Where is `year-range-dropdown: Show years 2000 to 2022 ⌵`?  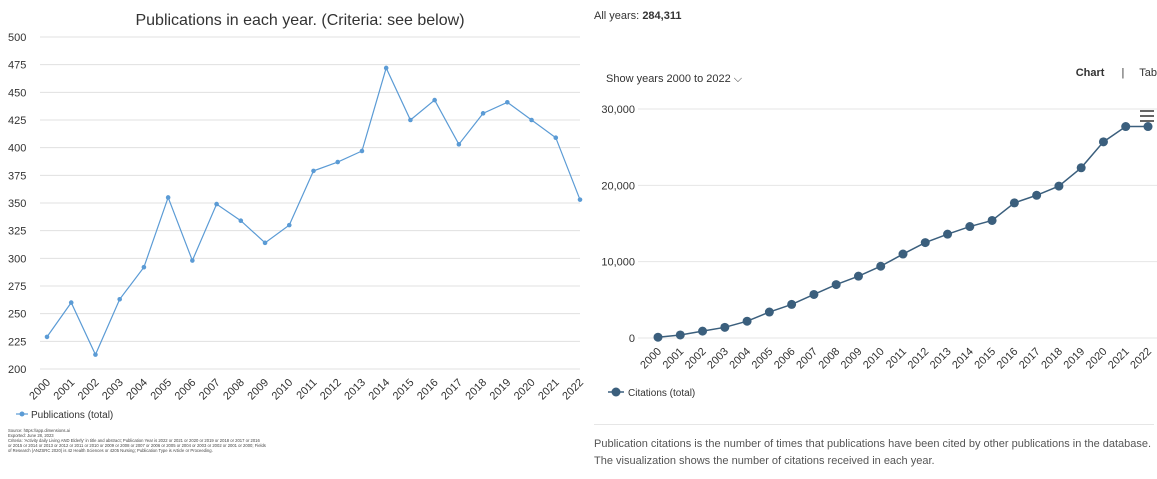
year-range-dropdown: Show years 2000 to 2022 ⌵ is located at coordinates (674, 79).